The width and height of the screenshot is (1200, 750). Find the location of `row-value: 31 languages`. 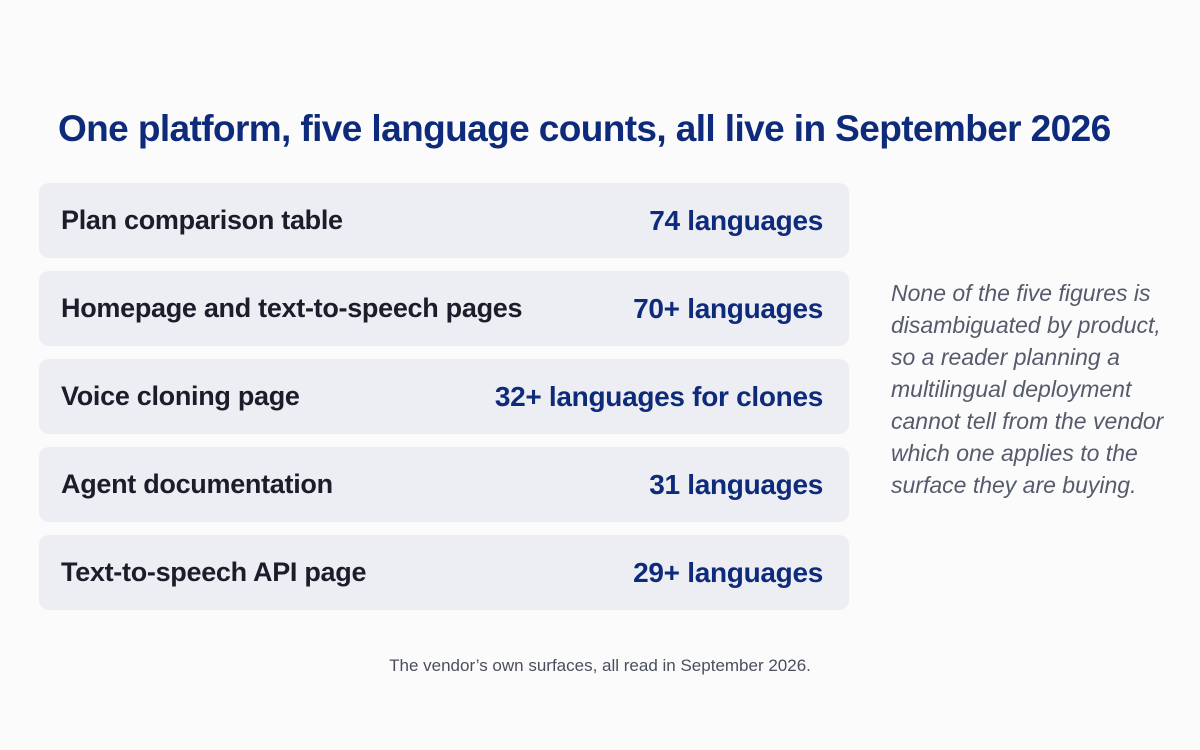

row-value: 31 languages is located at coordinates (736, 484).